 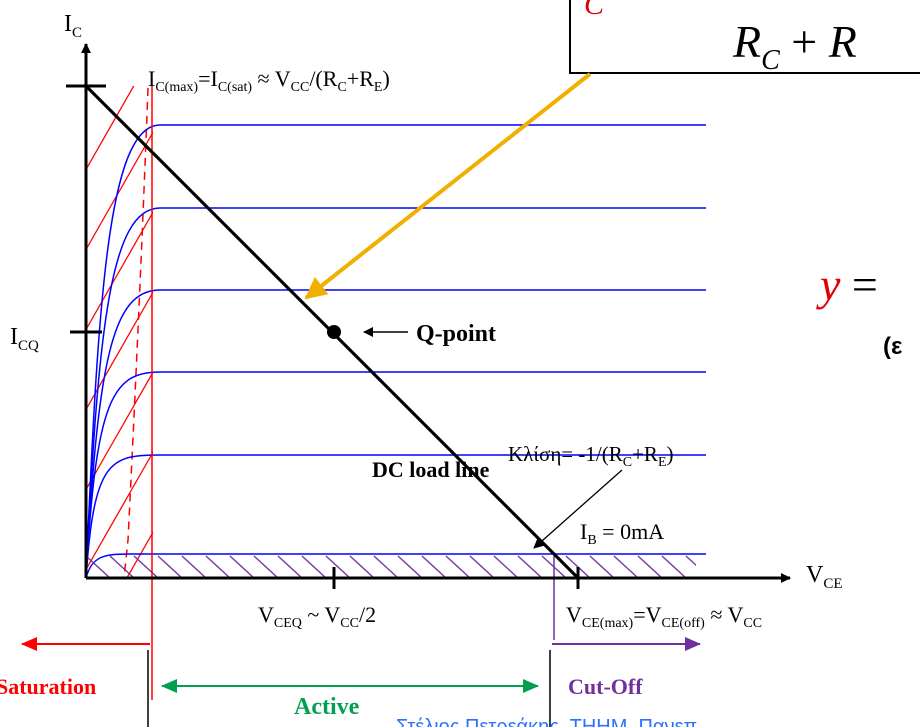 What do you see at coordinates (578, 509) in the screenshot?
I see `slope-pointer` at bounding box center [578, 509].